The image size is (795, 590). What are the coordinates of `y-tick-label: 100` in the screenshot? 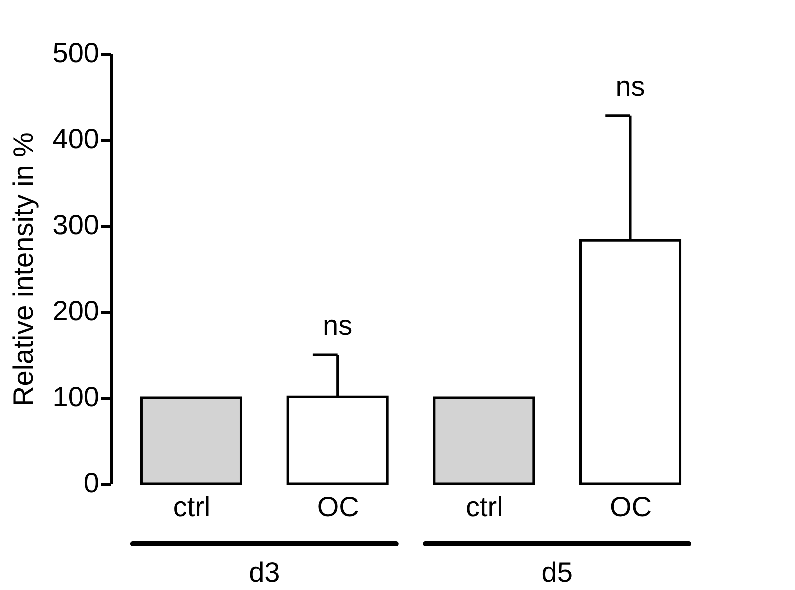 It's located at (76, 397).